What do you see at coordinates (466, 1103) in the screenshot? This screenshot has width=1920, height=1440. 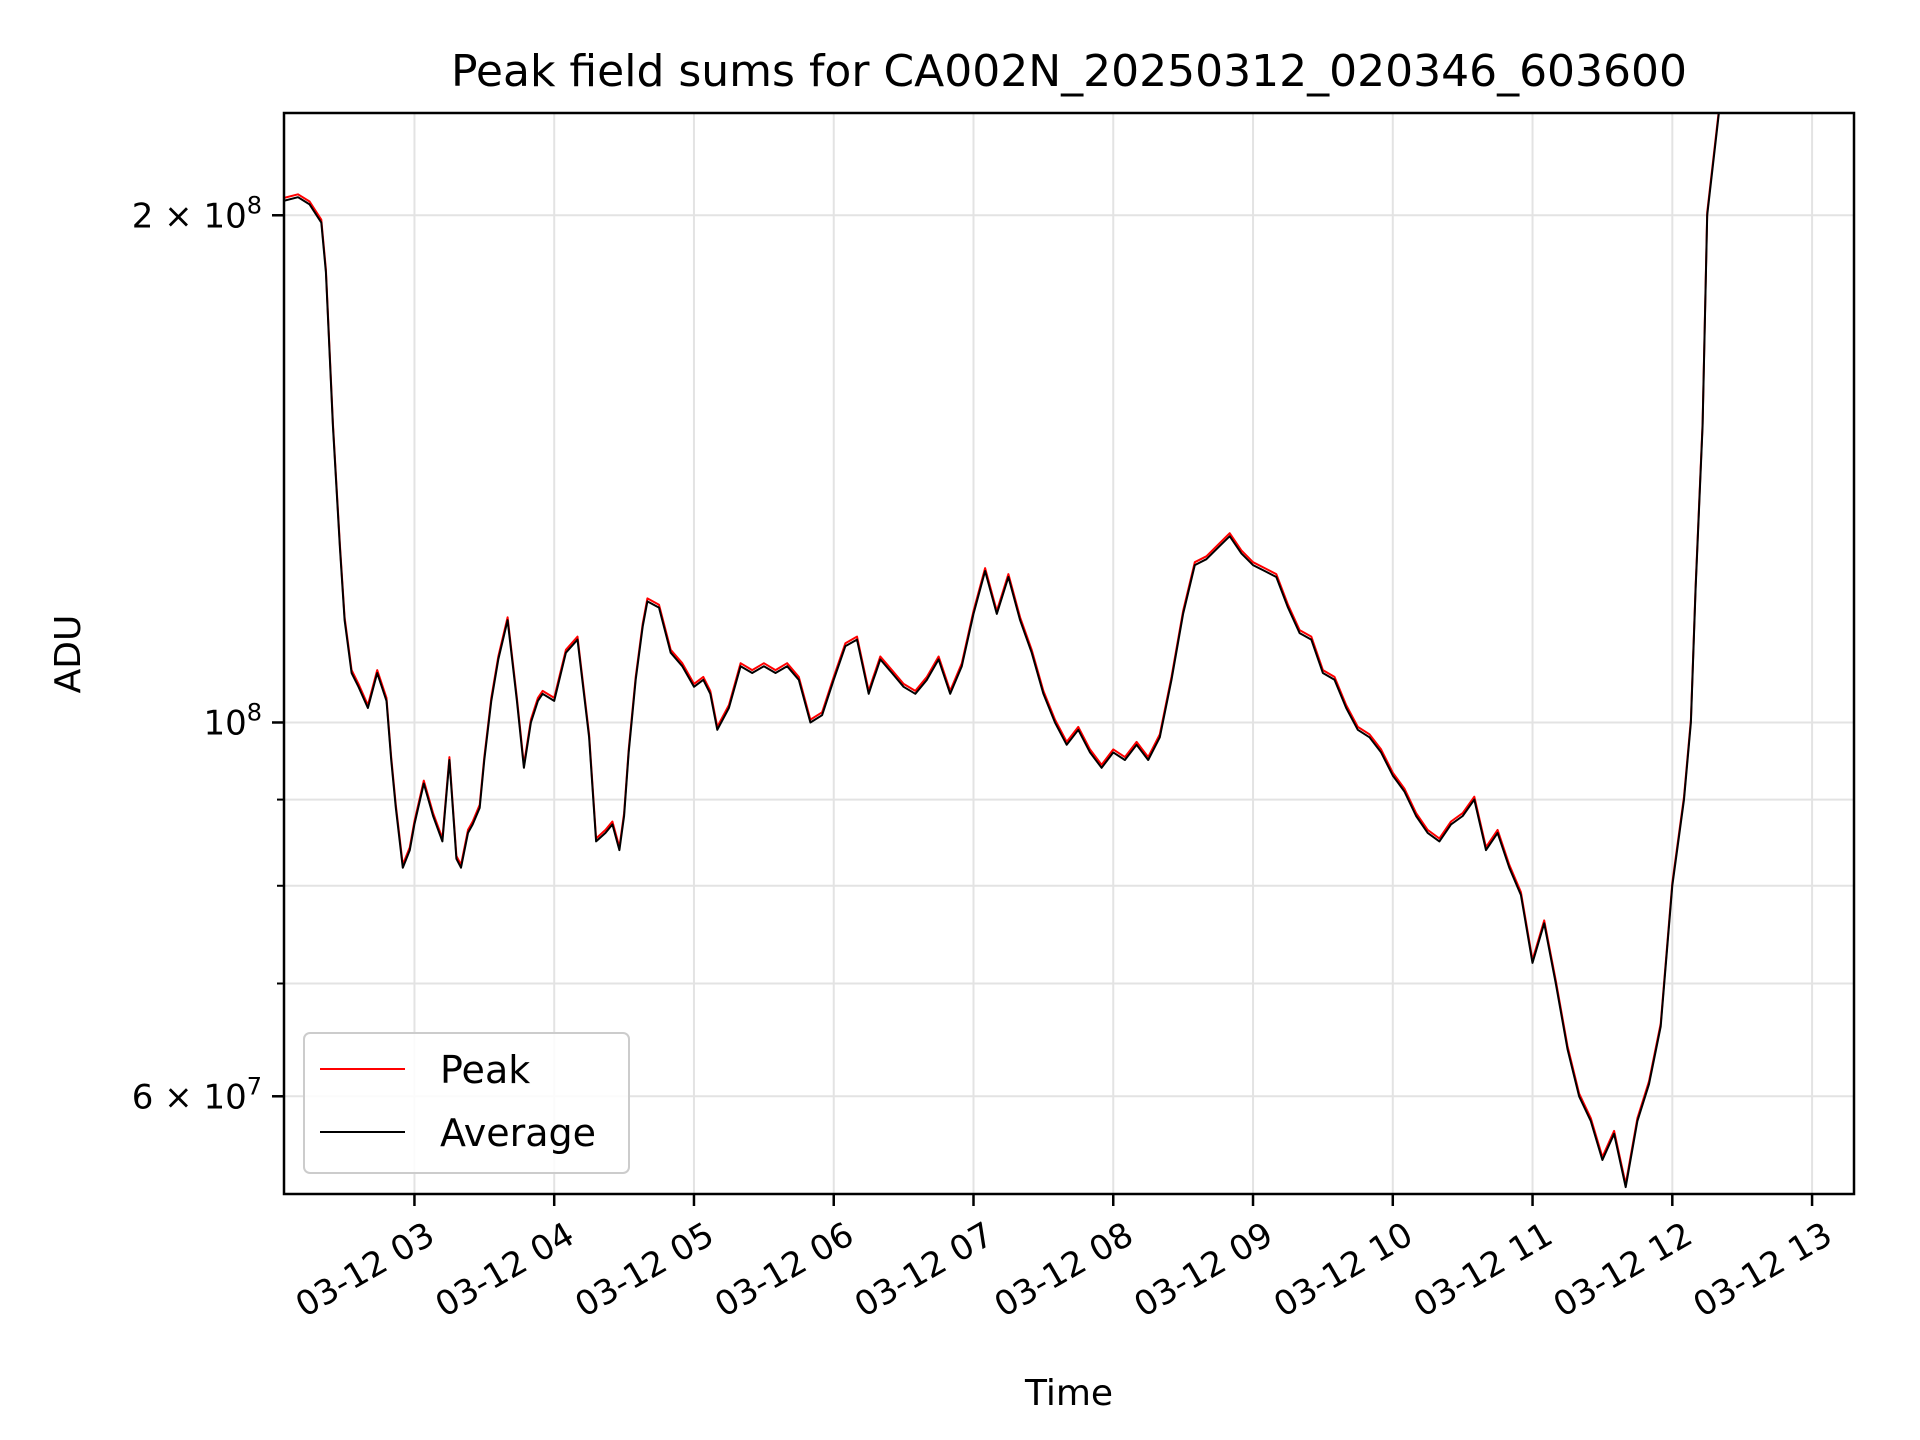 I see `legend: Peak Average` at bounding box center [466, 1103].